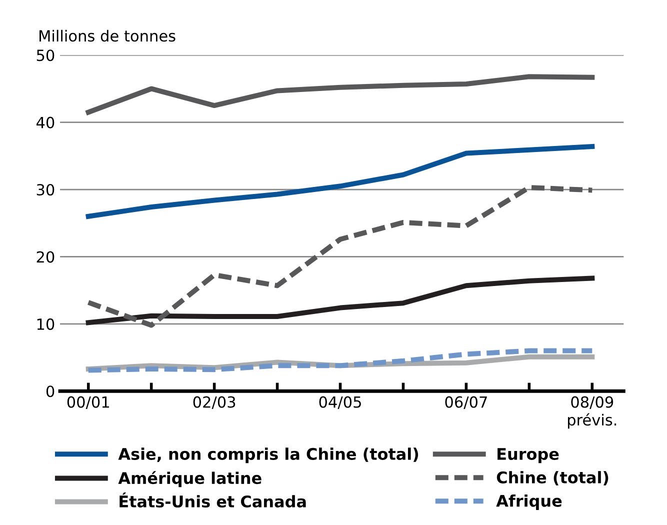 The width and height of the screenshot is (667, 525). I want to click on x-tick-label: 02/03, so click(214, 403).